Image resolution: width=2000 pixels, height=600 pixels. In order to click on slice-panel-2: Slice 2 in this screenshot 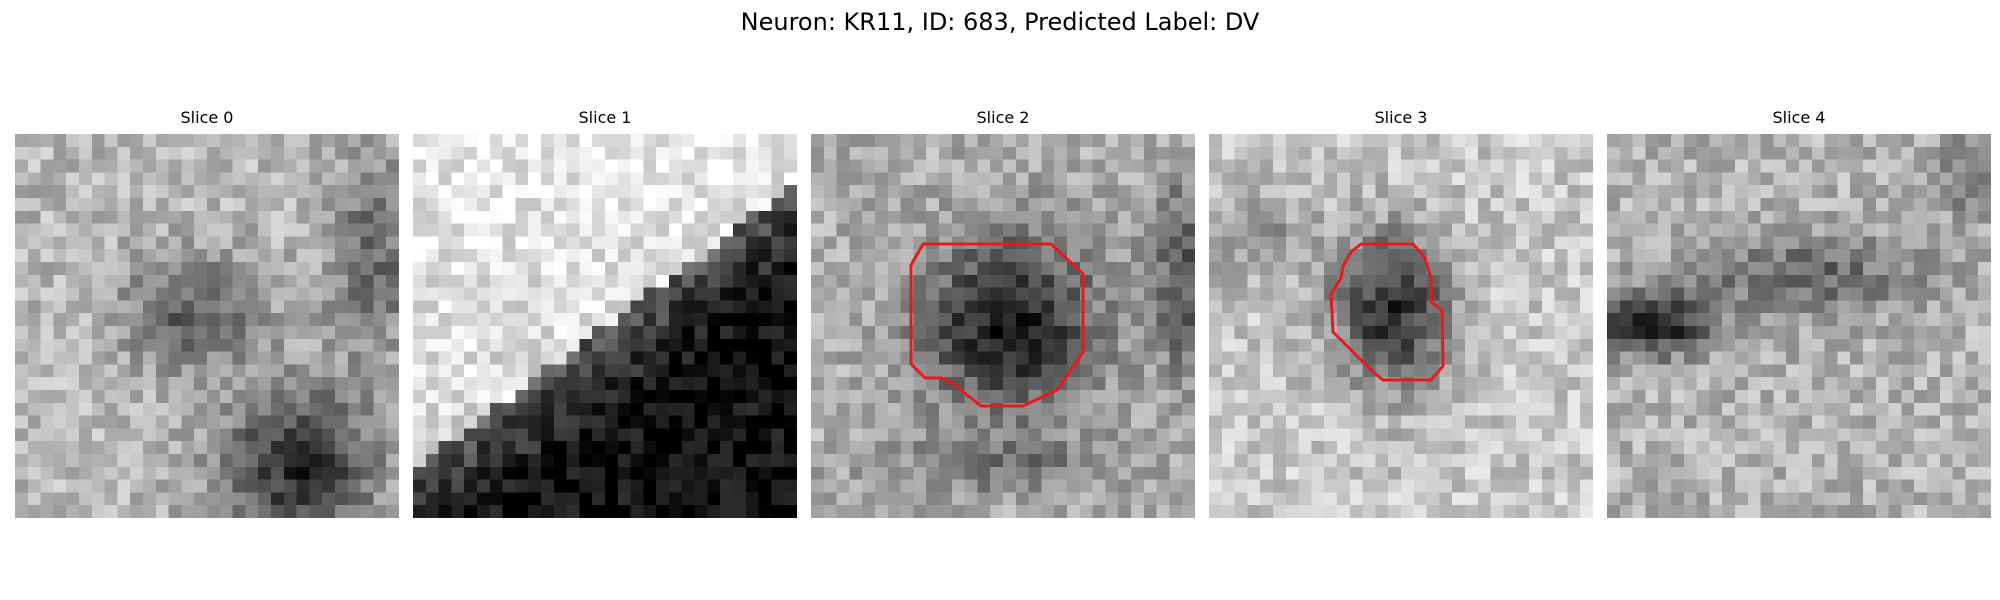, I will do `click(1003, 313)`.